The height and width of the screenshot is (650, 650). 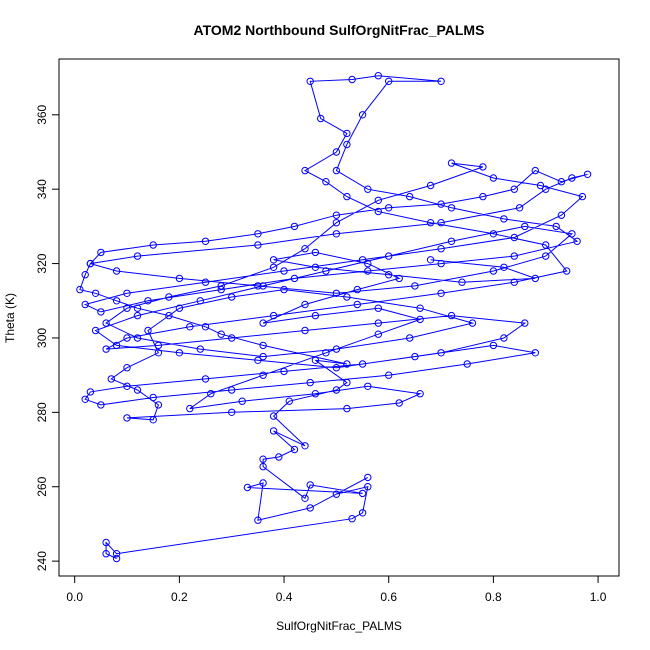 I want to click on y-axis: 240 260 280 300 320 340 360, so click(x=47, y=337).